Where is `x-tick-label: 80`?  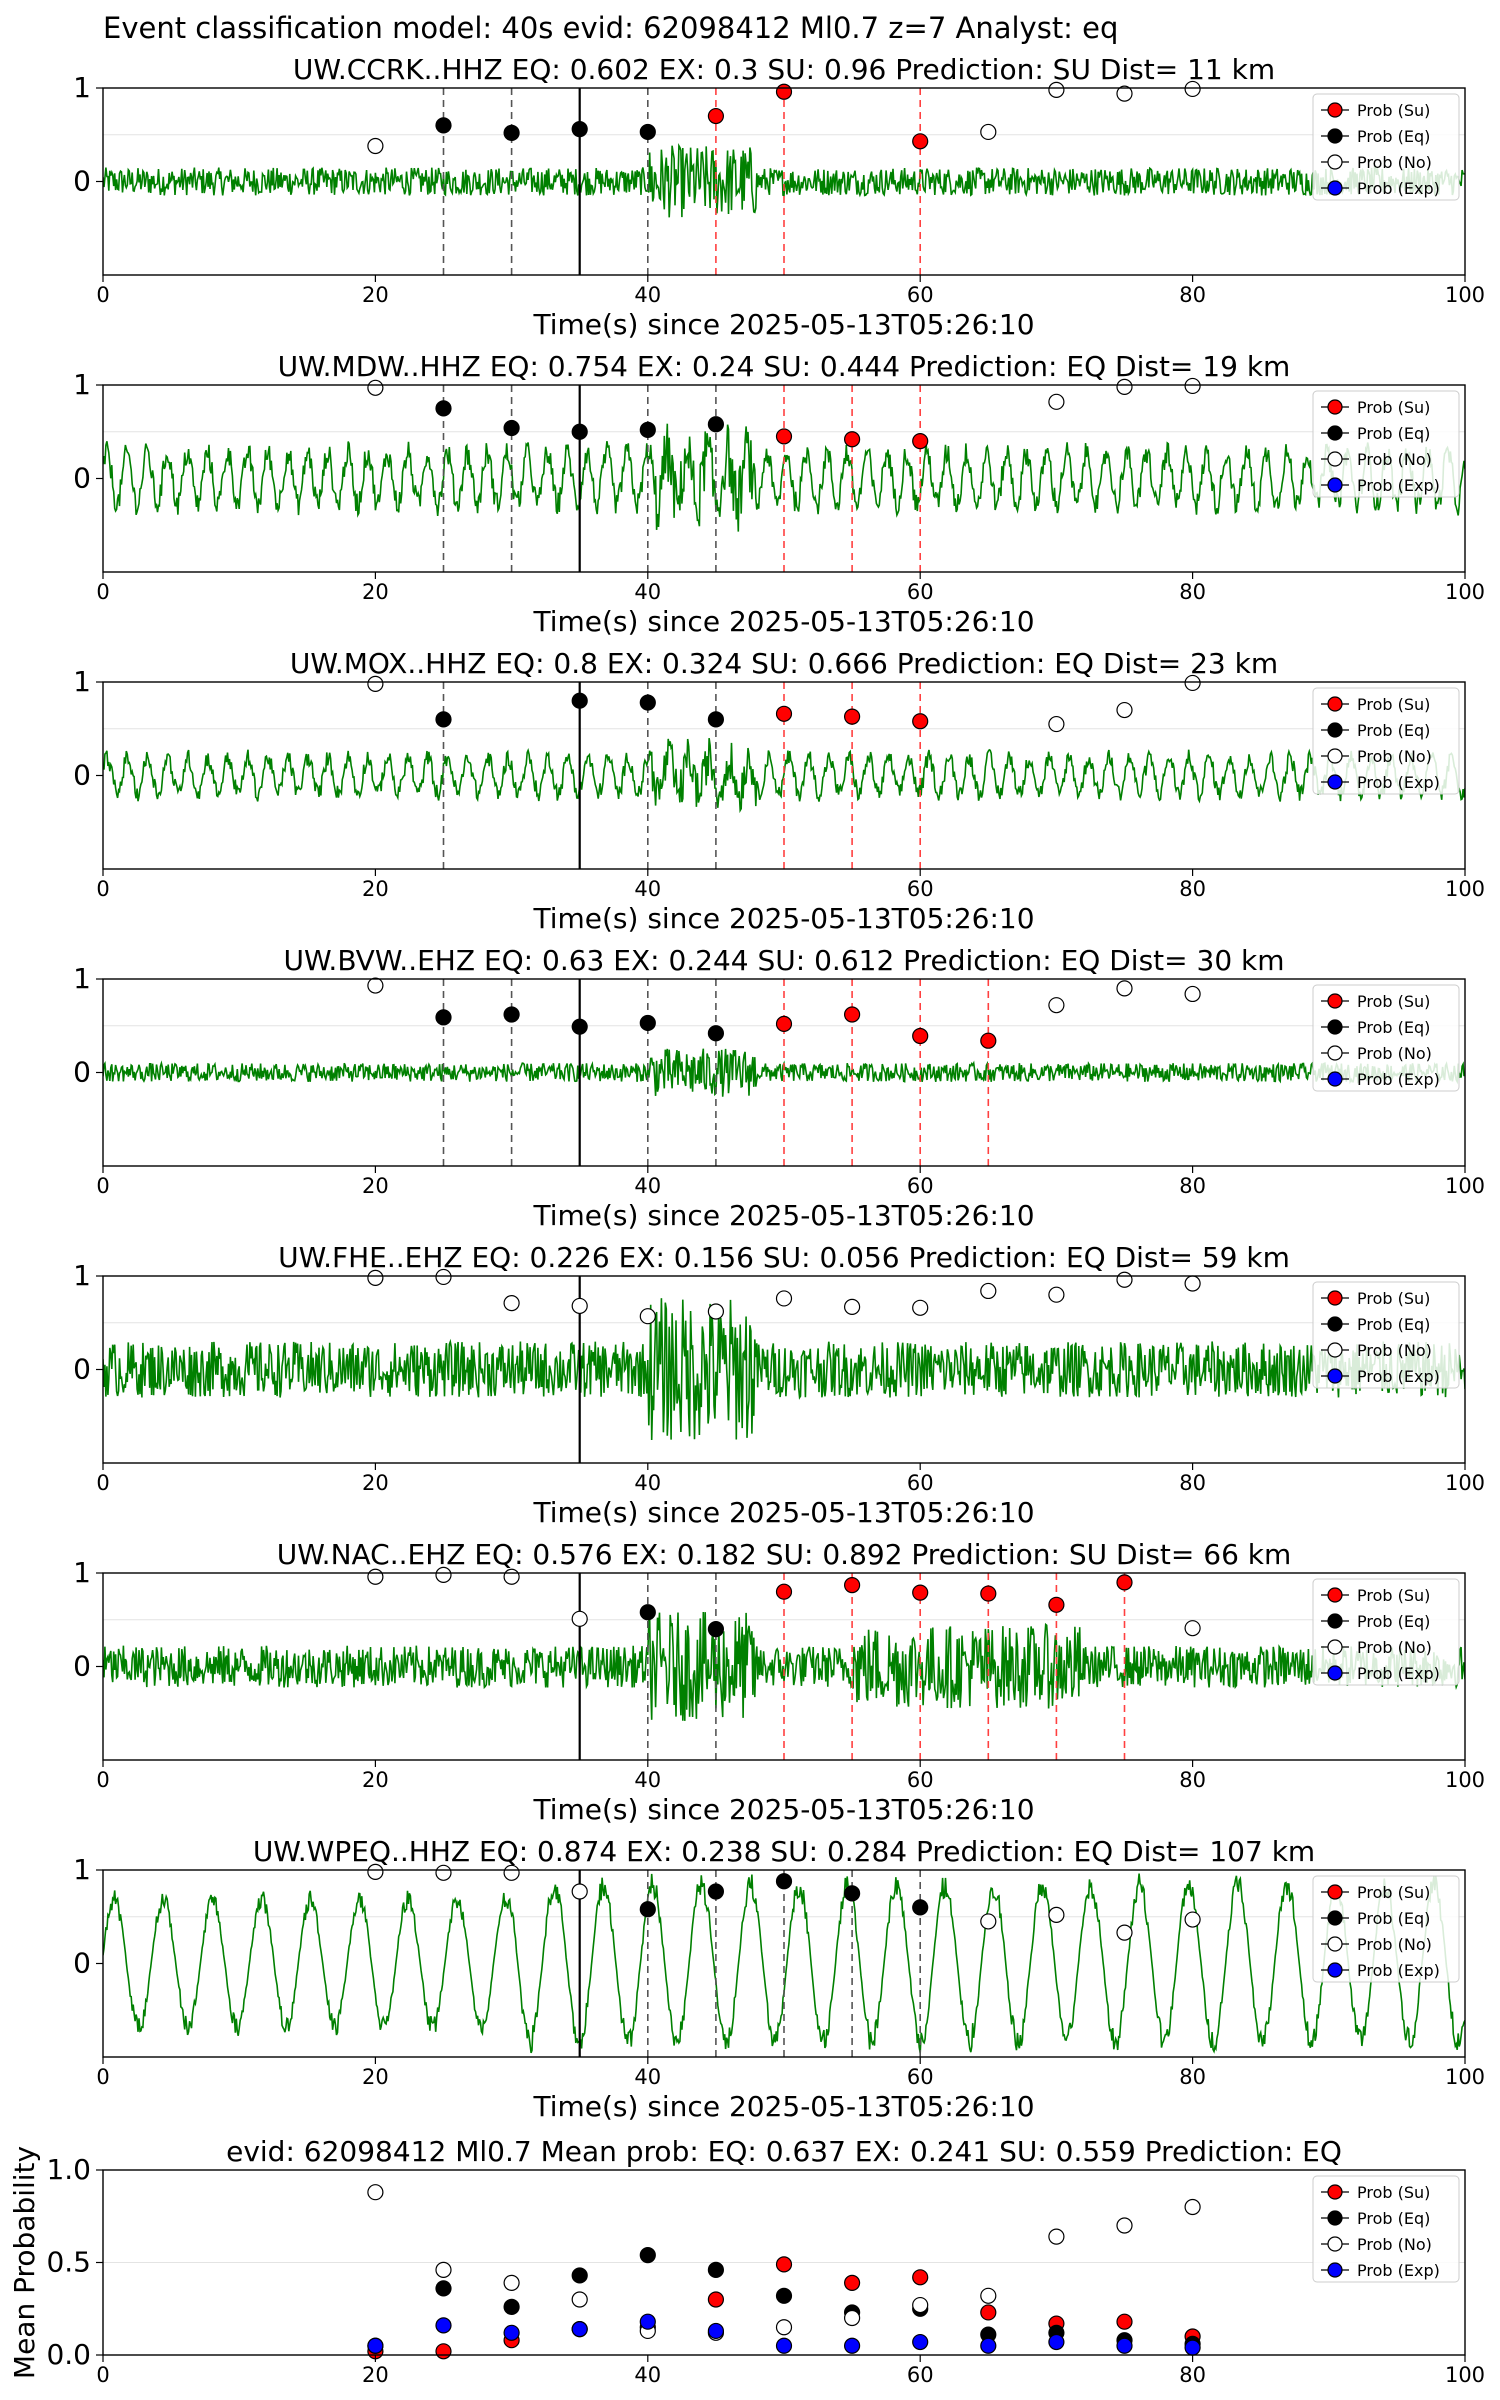
x-tick-label: 80 is located at coordinates (1192, 2375).